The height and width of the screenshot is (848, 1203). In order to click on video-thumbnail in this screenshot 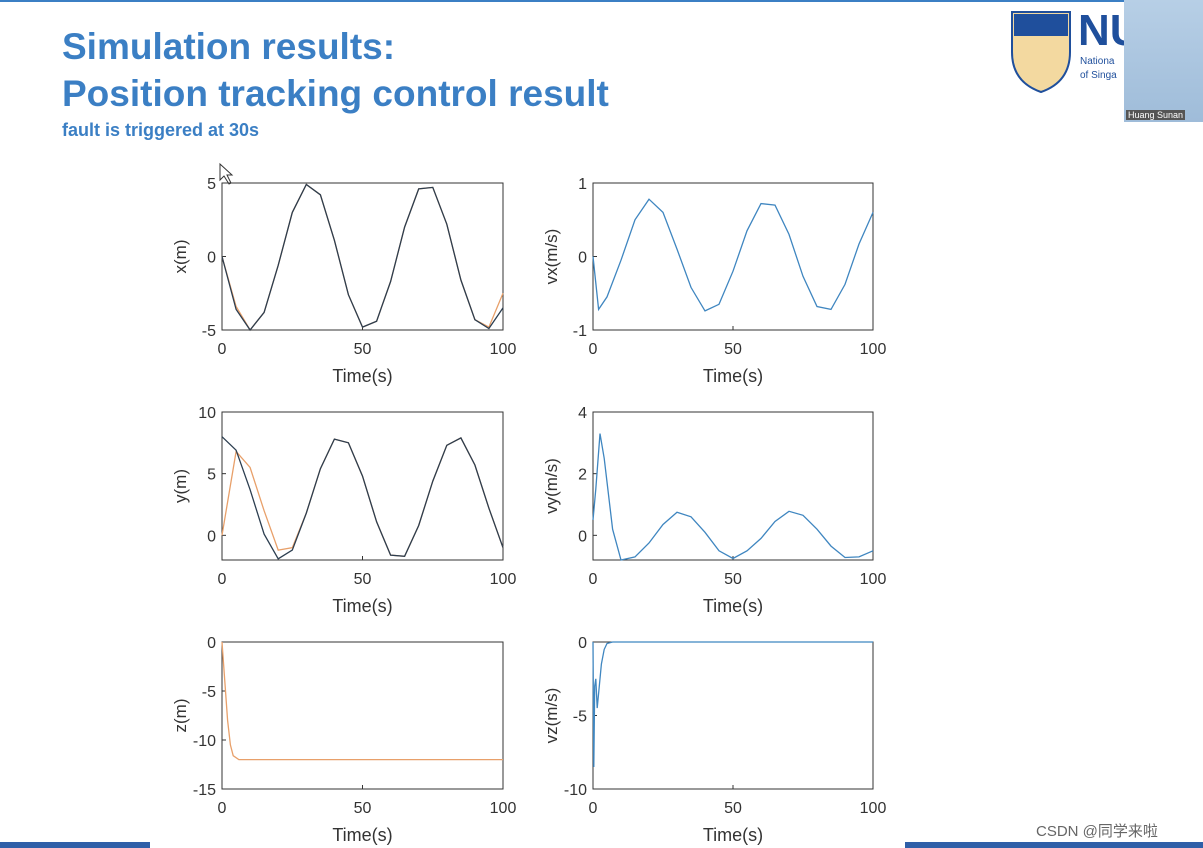, I will do `click(1163, 61)`.